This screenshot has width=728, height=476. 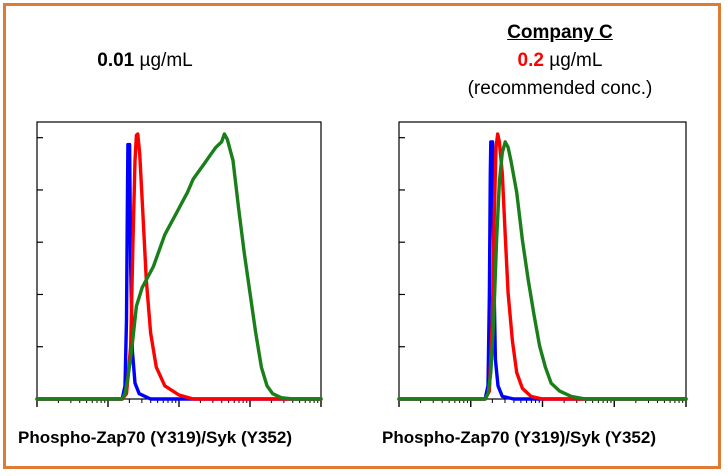 I want to click on right-x-axis-label: Phospho-Zap70 (Y319)/Syk (Y352), so click(x=519, y=437).